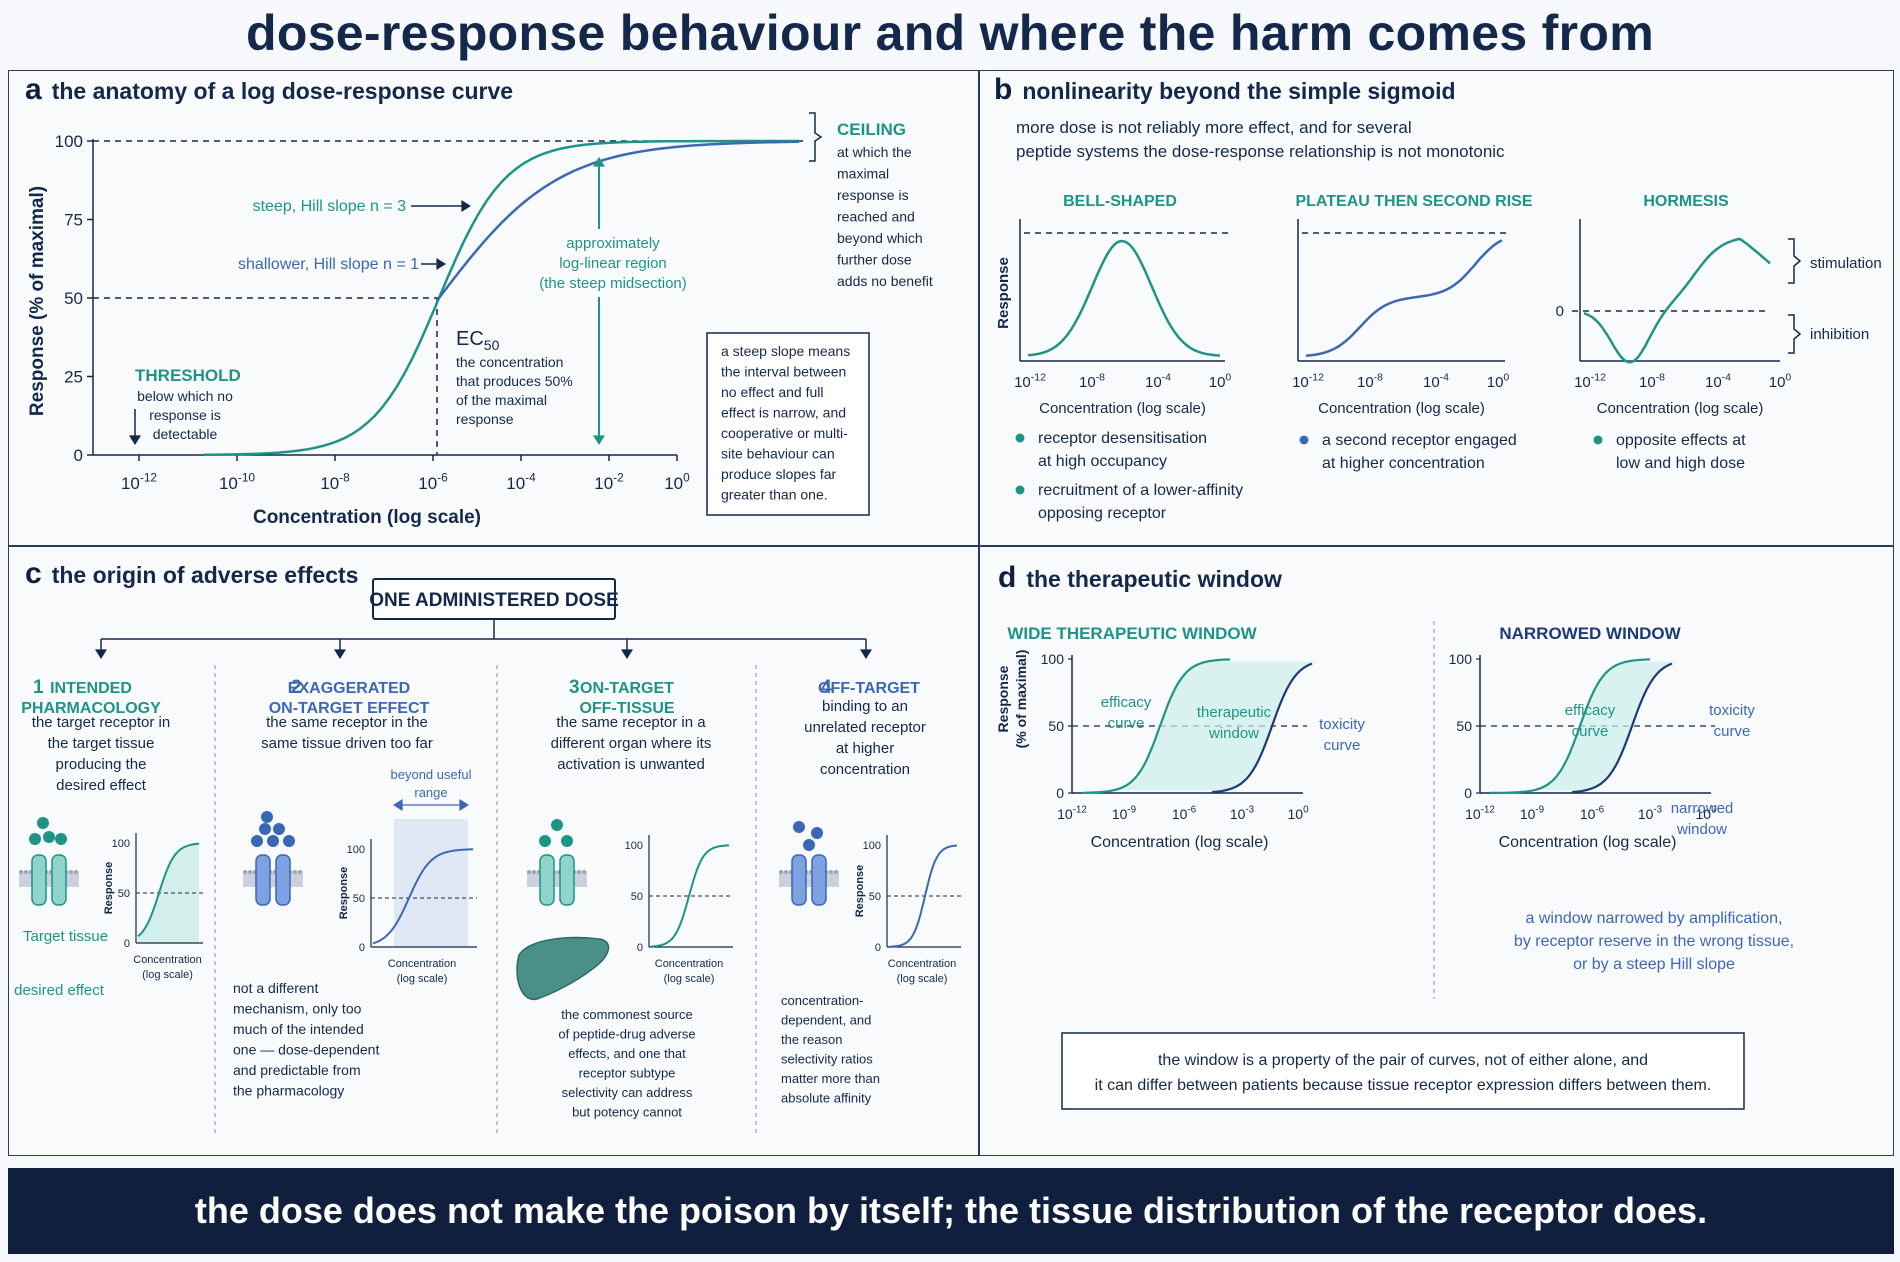 The image size is (1900, 1262). Describe the element at coordinates (627, 1112) in the screenshot. I see `column-3-note: but potency cannot` at that location.